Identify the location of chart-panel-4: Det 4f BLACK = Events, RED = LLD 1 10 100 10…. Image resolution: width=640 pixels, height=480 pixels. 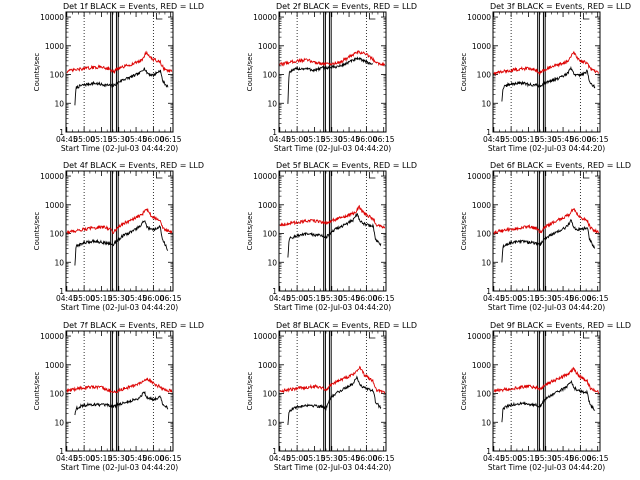
(118, 236).